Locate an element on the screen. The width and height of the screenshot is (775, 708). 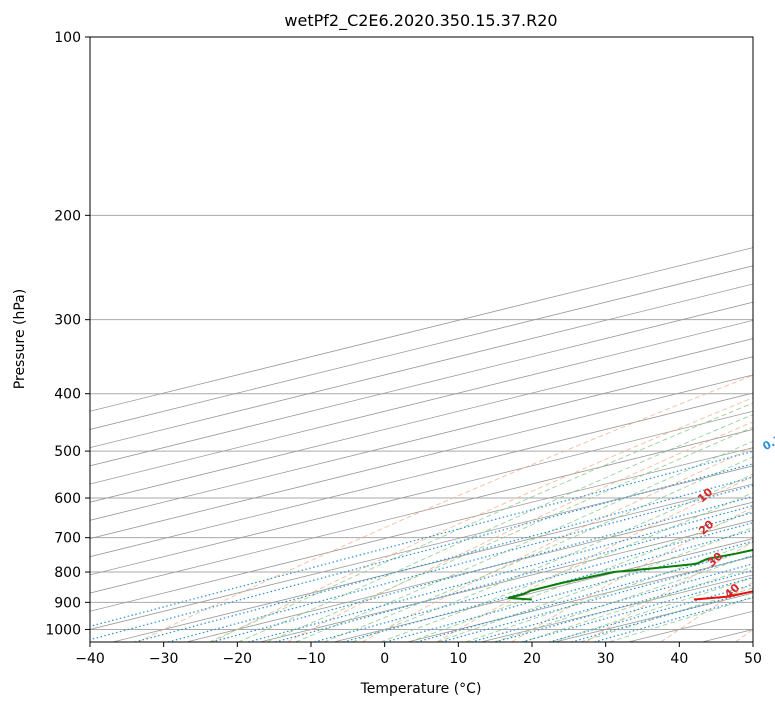
y-tick-label-500: 500 is located at coordinates (67, 452).